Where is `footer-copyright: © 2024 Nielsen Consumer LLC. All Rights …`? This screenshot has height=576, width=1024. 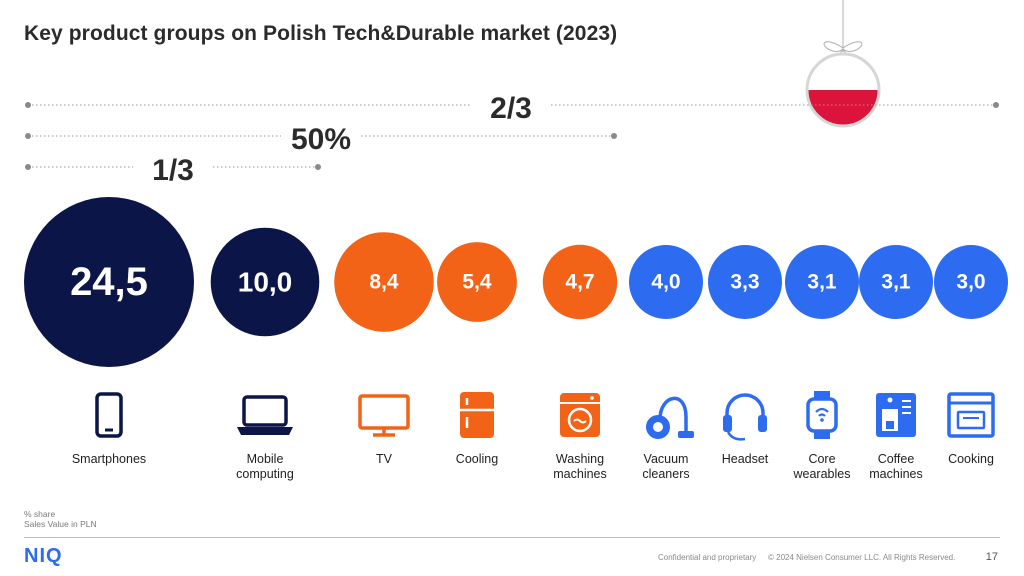
footer-copyright: © 2024 Nielsen Consumer LLC. All Rights … is located at coordinates (862, 557).